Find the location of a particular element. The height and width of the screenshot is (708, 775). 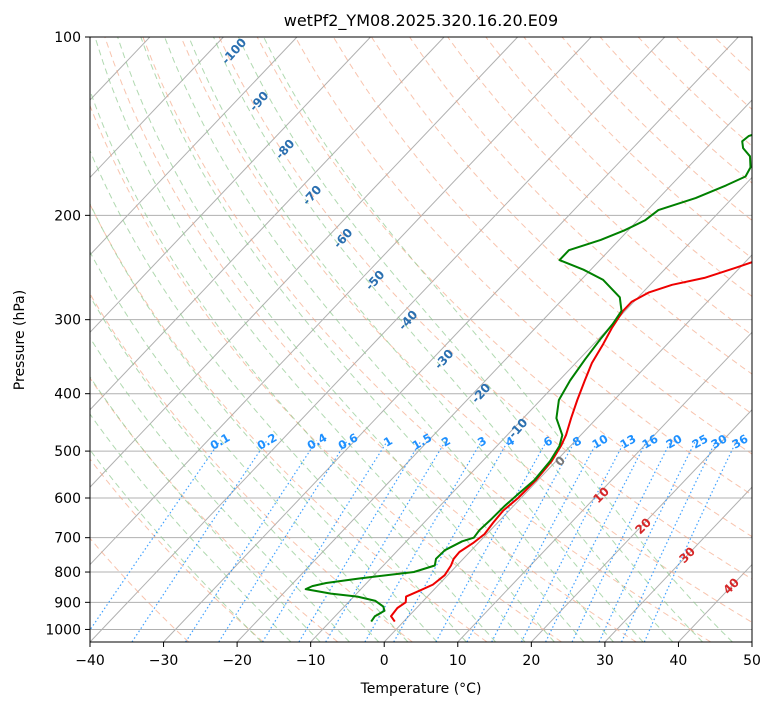

y-axis-label: Pressure (hPa) is located at coordinates (20, 340).